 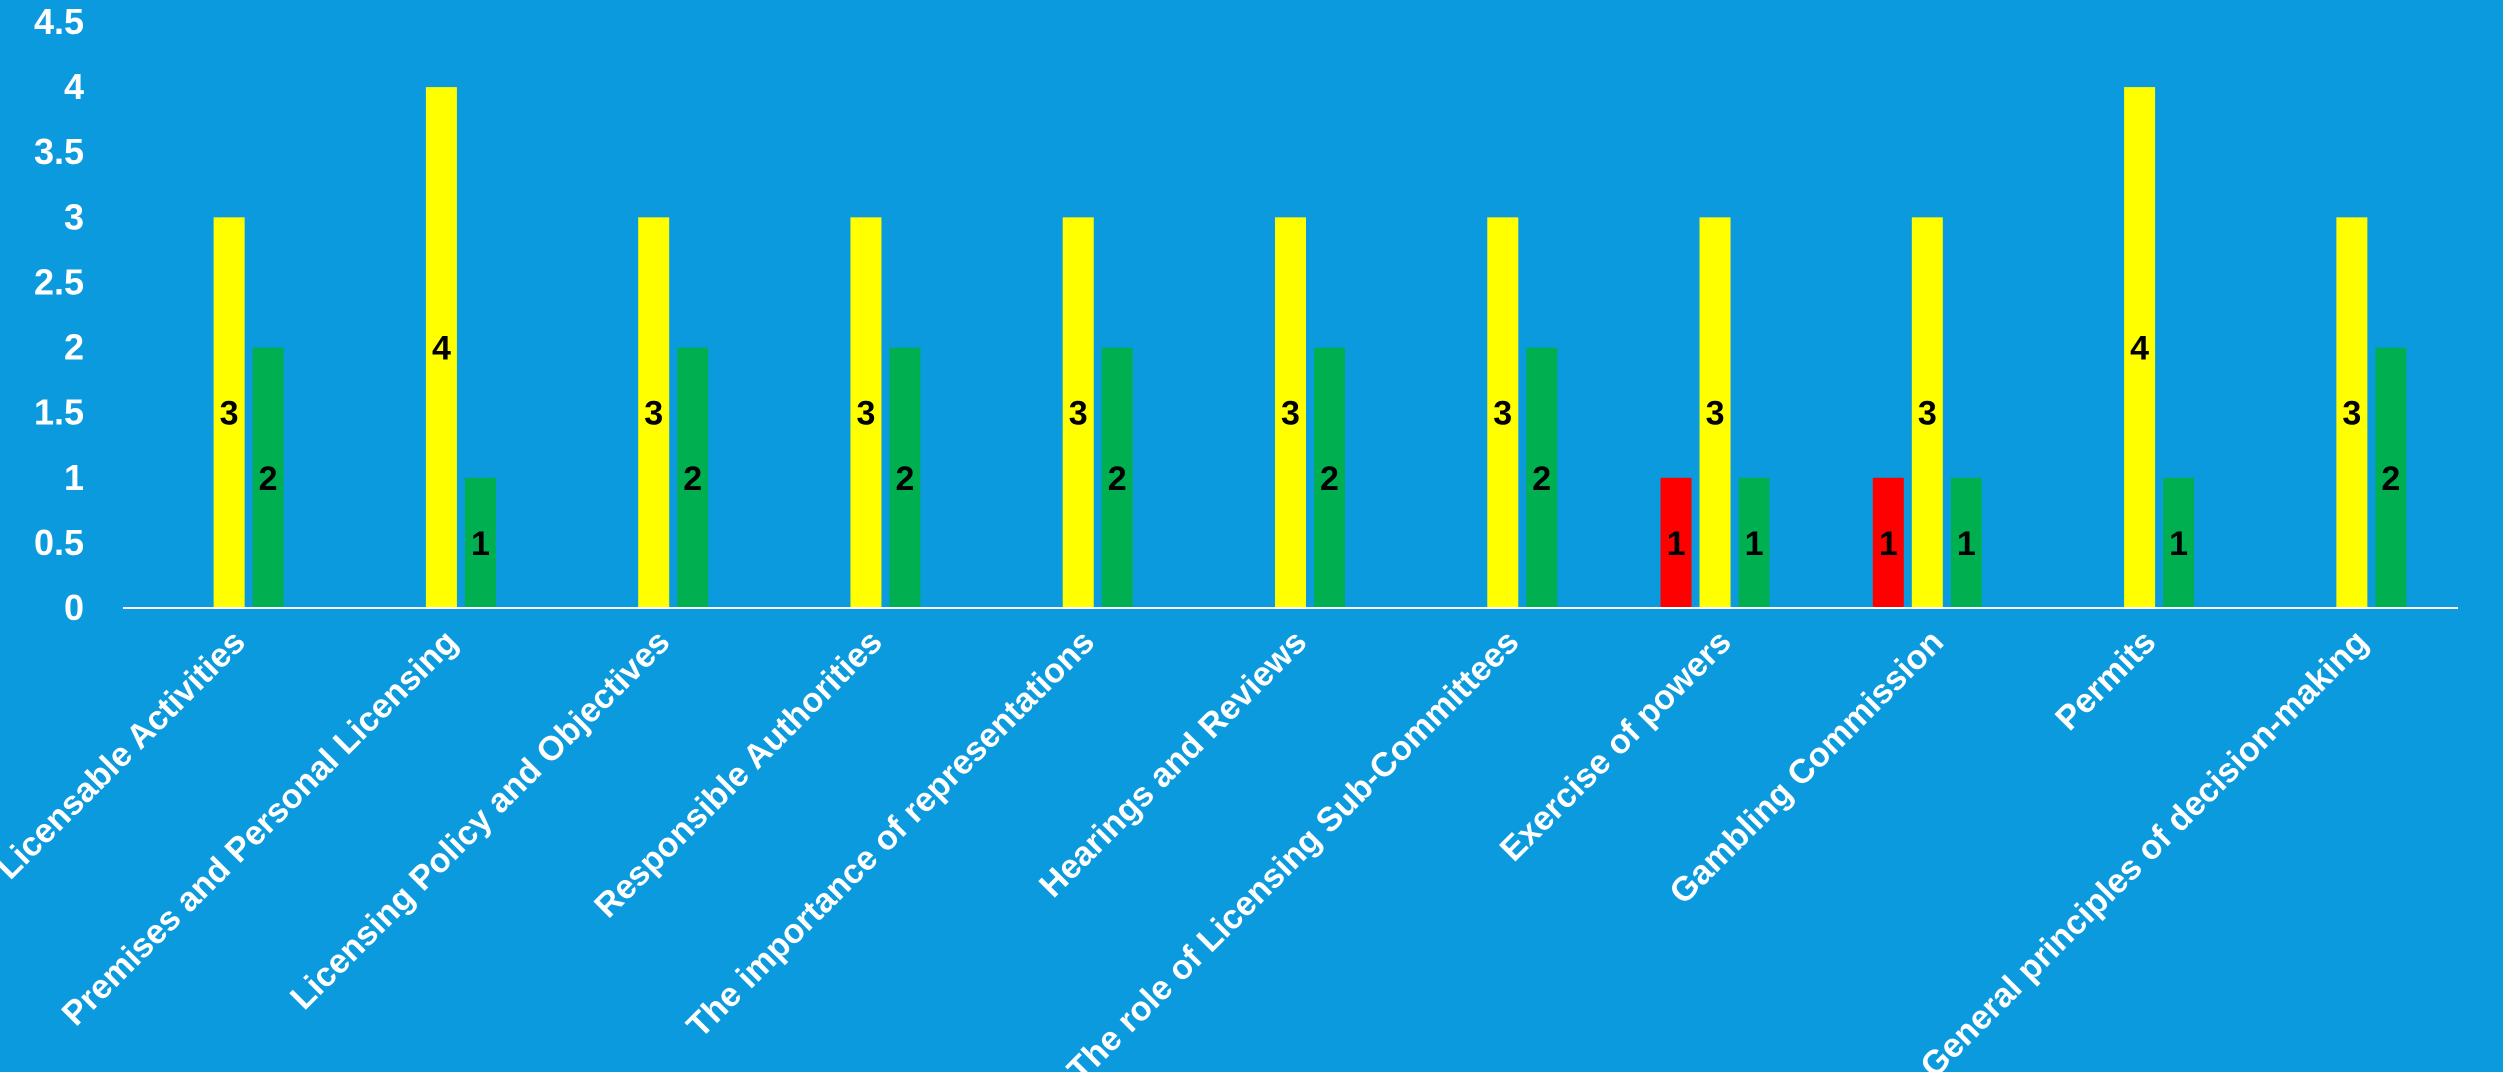 I want to click on x-tick-label: The role of Licensing Sub-Committees, so click(x=1293, y=847).